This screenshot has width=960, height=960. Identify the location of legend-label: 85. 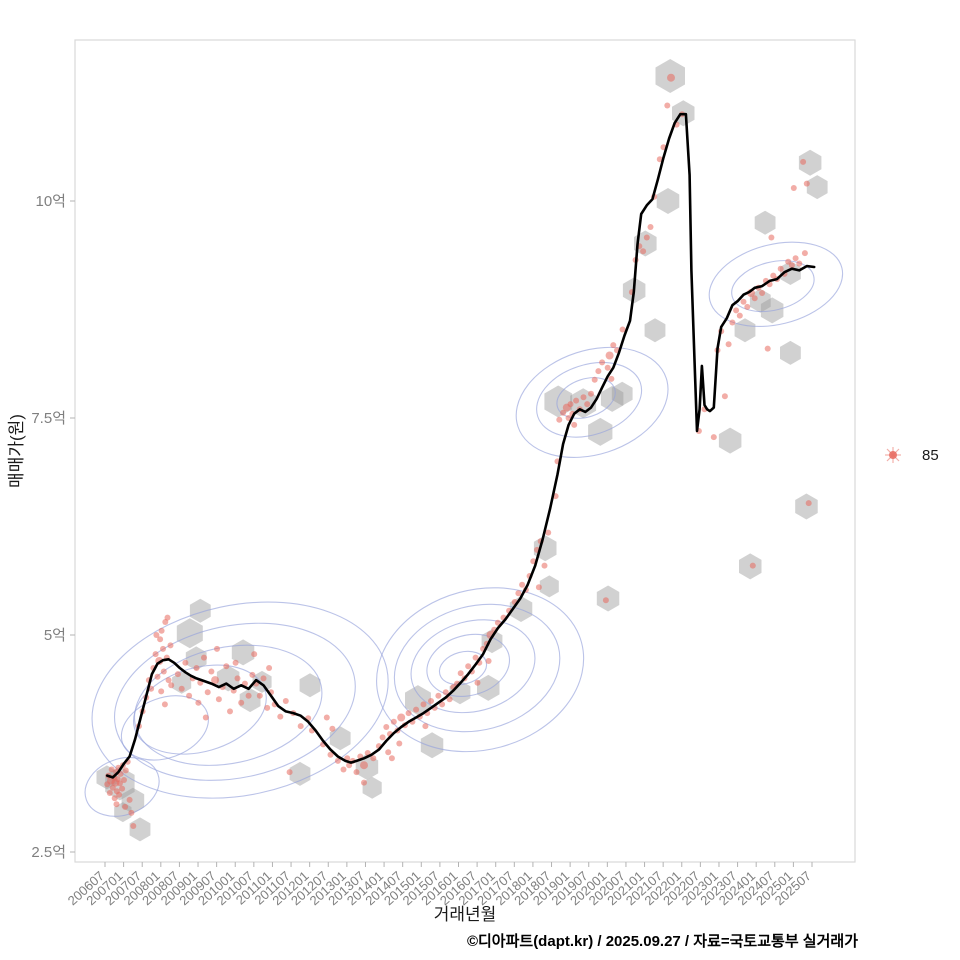
(930, 455).